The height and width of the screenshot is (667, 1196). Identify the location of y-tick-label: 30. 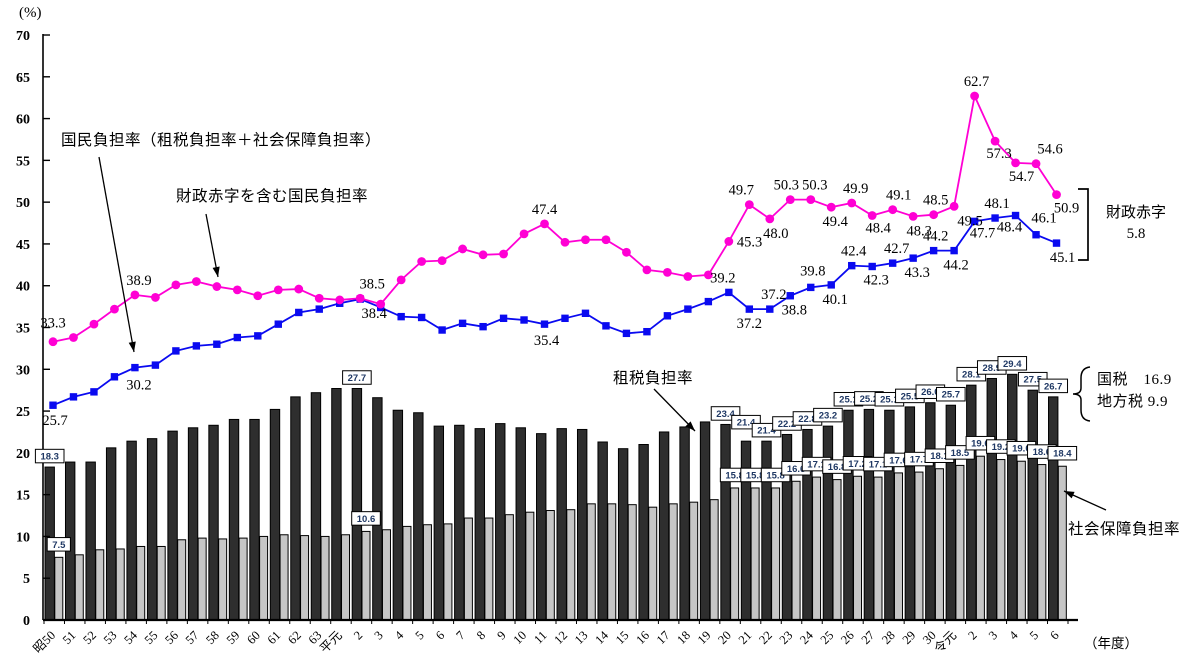
(23, 370).